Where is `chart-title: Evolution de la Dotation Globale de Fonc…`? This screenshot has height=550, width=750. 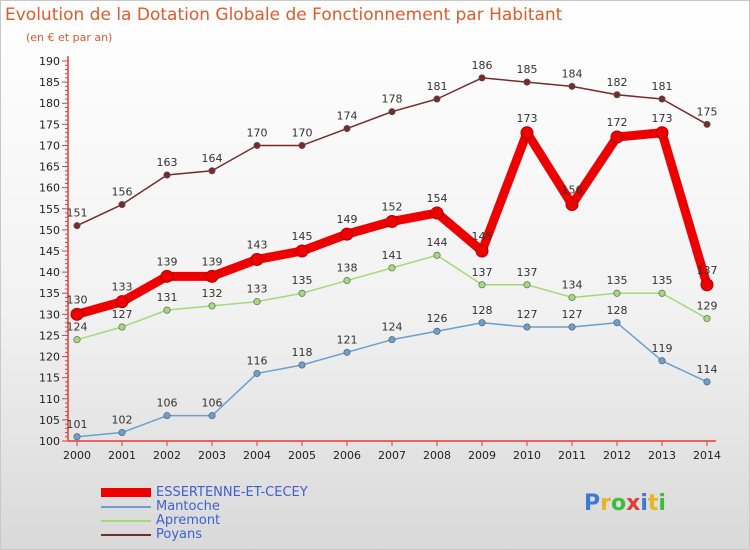 chart-title: Evolution de la Dotation Globale de Fonc… is located at coordinates (284, 15).